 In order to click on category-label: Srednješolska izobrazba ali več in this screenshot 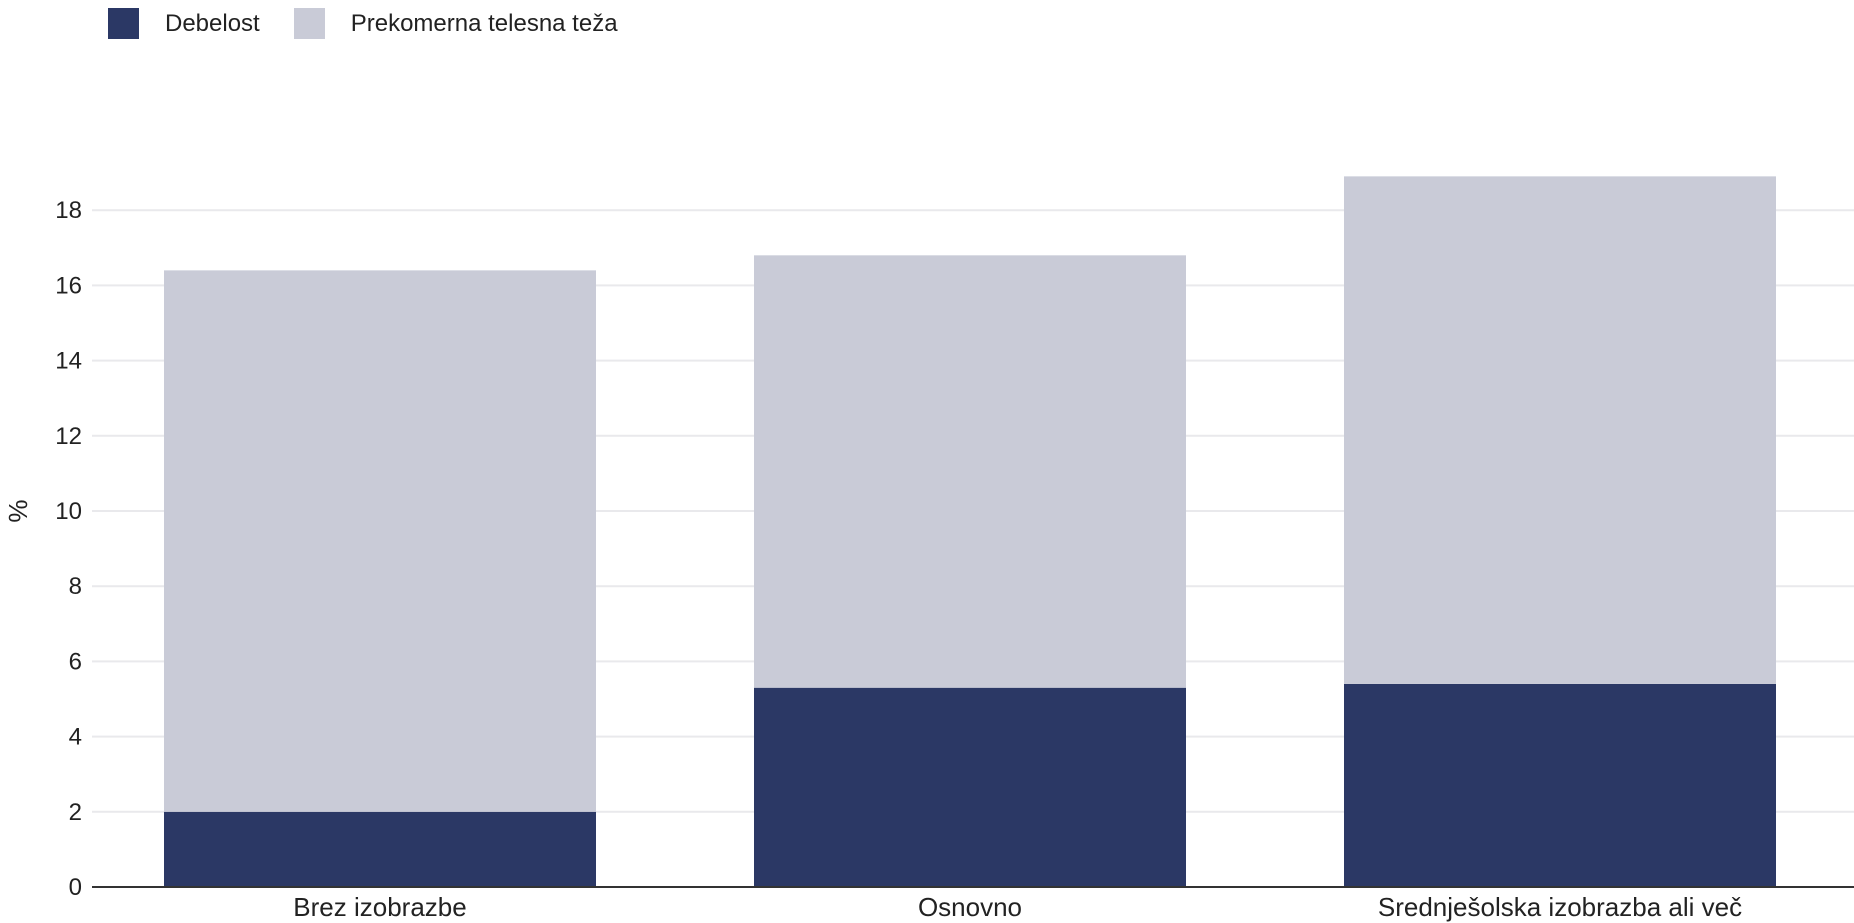, I will do `click(1560, 907)`.